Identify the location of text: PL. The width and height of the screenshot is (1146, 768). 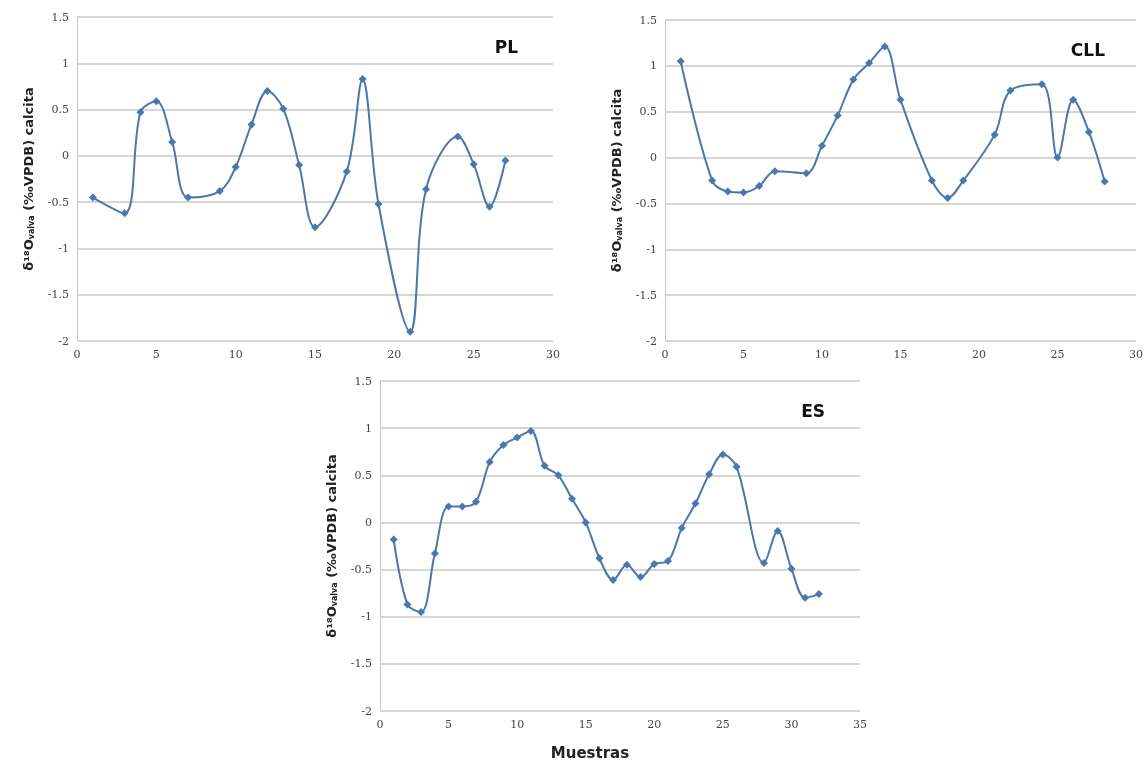
(506, 46).